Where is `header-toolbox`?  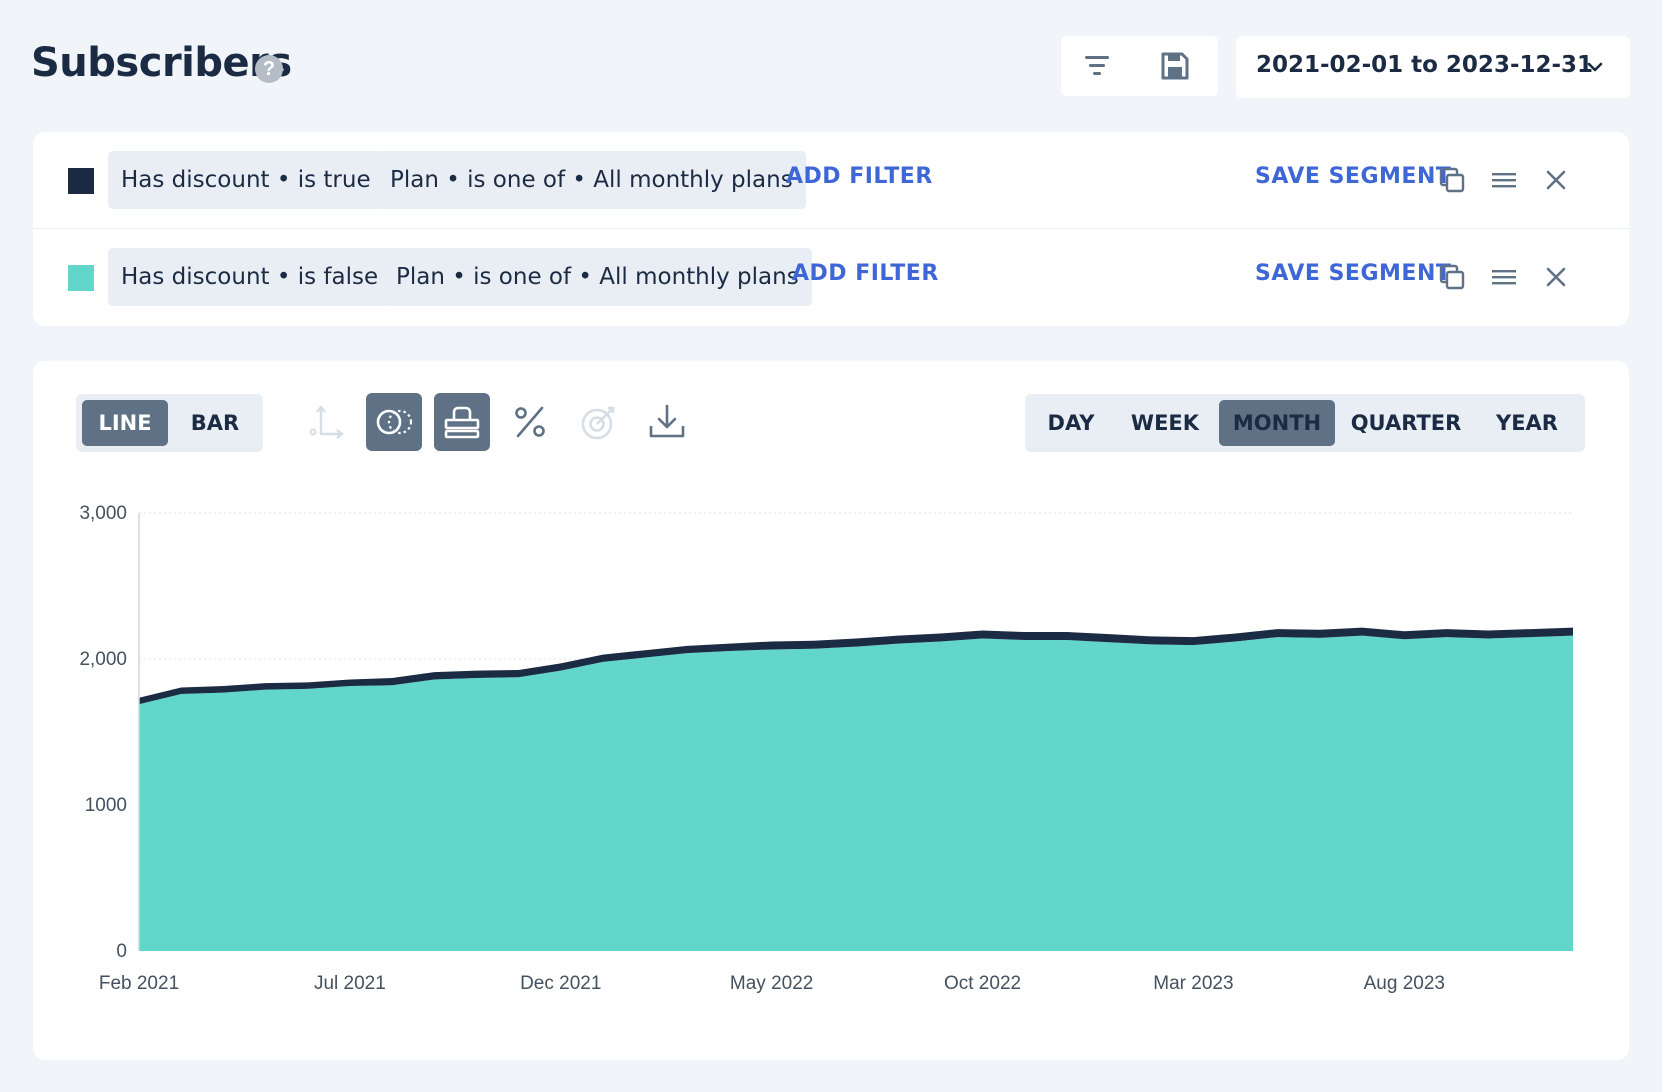 header-toolbox is located at coordinates (1139, 66).